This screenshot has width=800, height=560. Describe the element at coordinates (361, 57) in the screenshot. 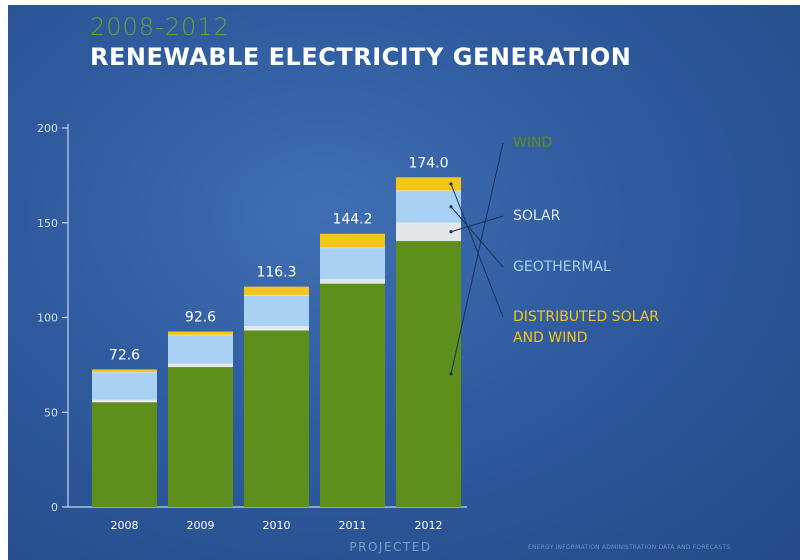

I see `chart-title: RENEWABLE ELECTRICITY GENERATION` at that location.